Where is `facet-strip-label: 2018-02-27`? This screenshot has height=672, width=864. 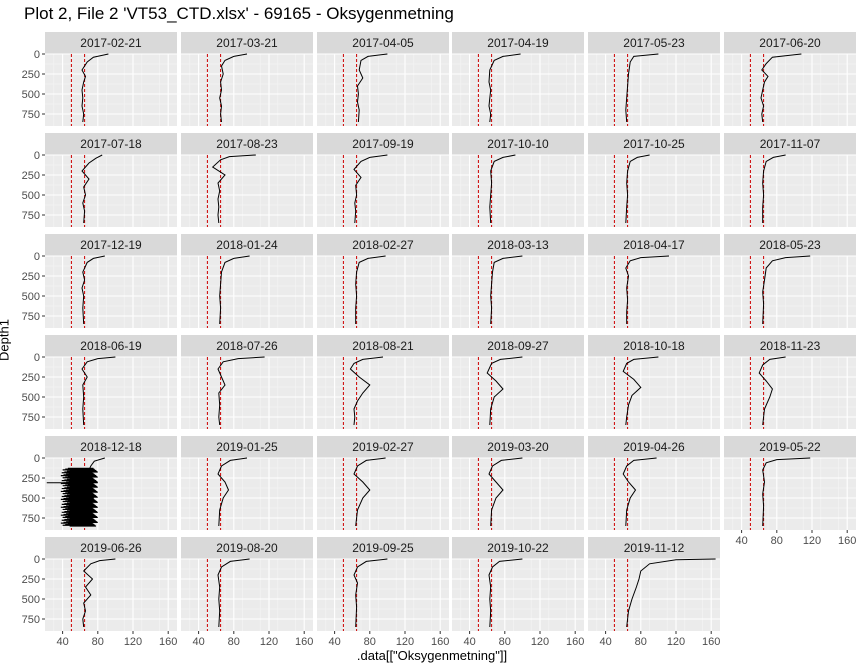 facet-strip-label: 2018-02-27 is located at coordinates (383, 245).